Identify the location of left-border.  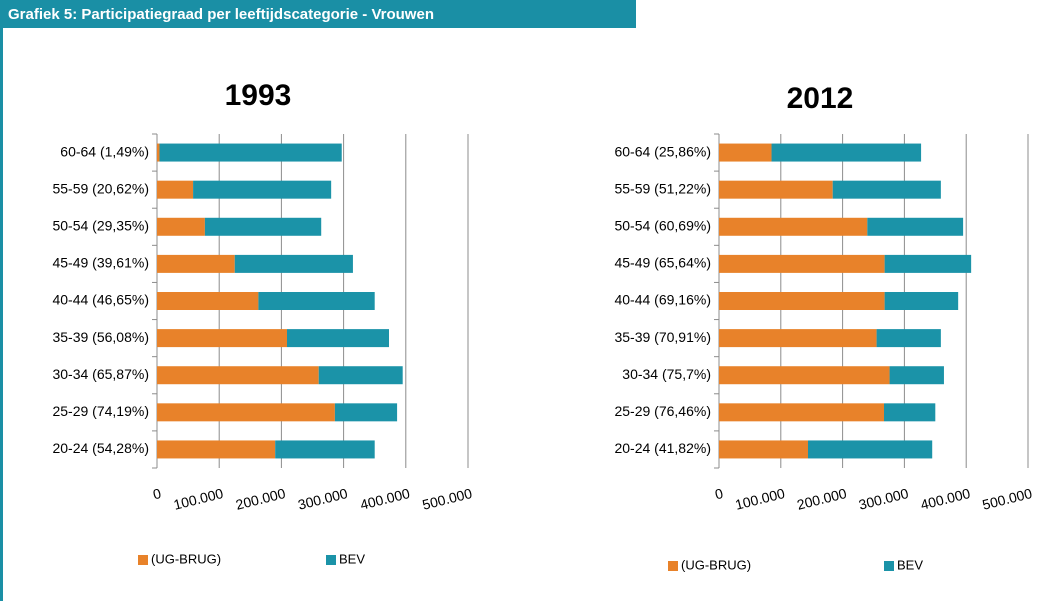
(1, 300).